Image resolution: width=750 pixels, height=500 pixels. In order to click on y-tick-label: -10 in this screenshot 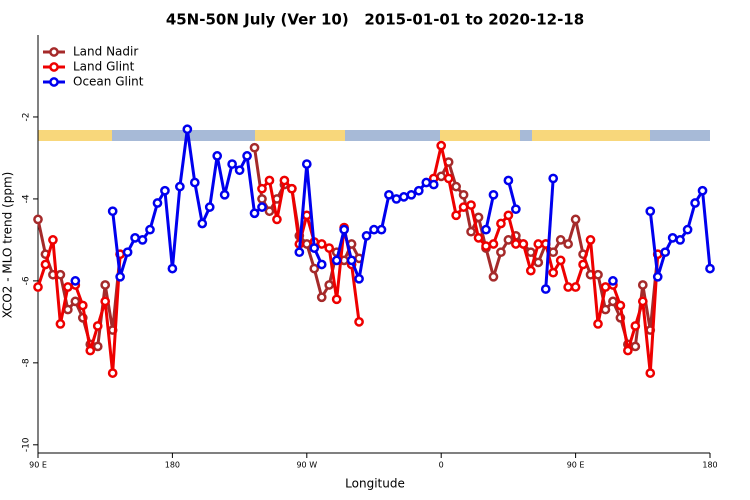, I will do `click(27, 444)`.